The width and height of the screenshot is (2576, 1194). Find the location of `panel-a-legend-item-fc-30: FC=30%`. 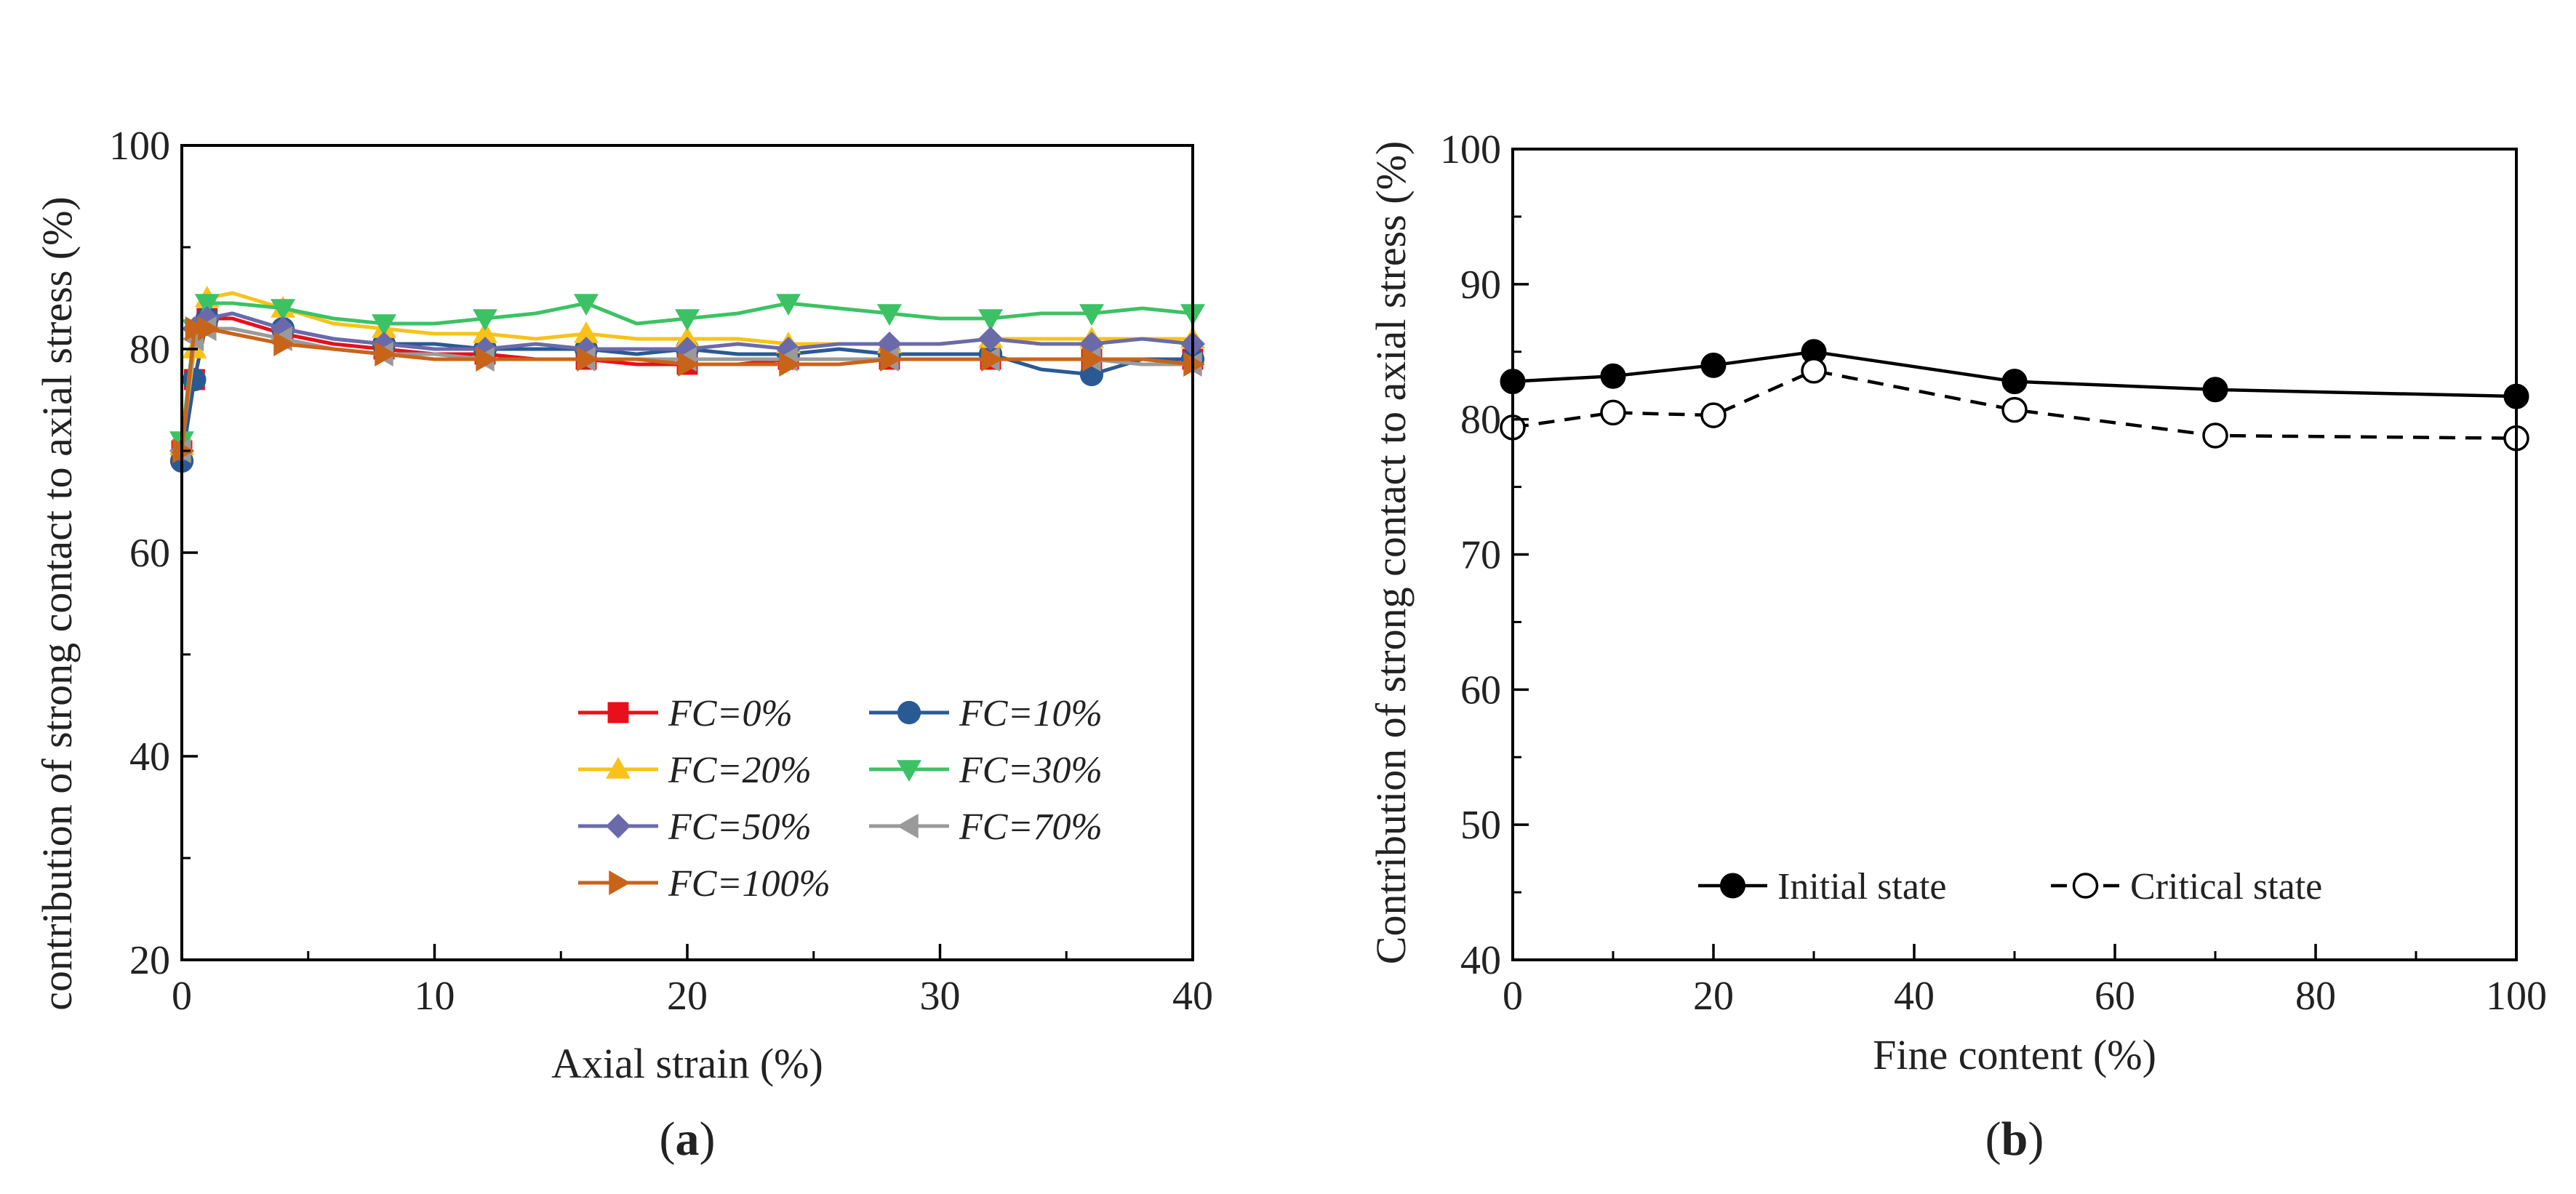

panel-a-legend-item-fc-30: FC=30% is located at coordinates (986, 770).